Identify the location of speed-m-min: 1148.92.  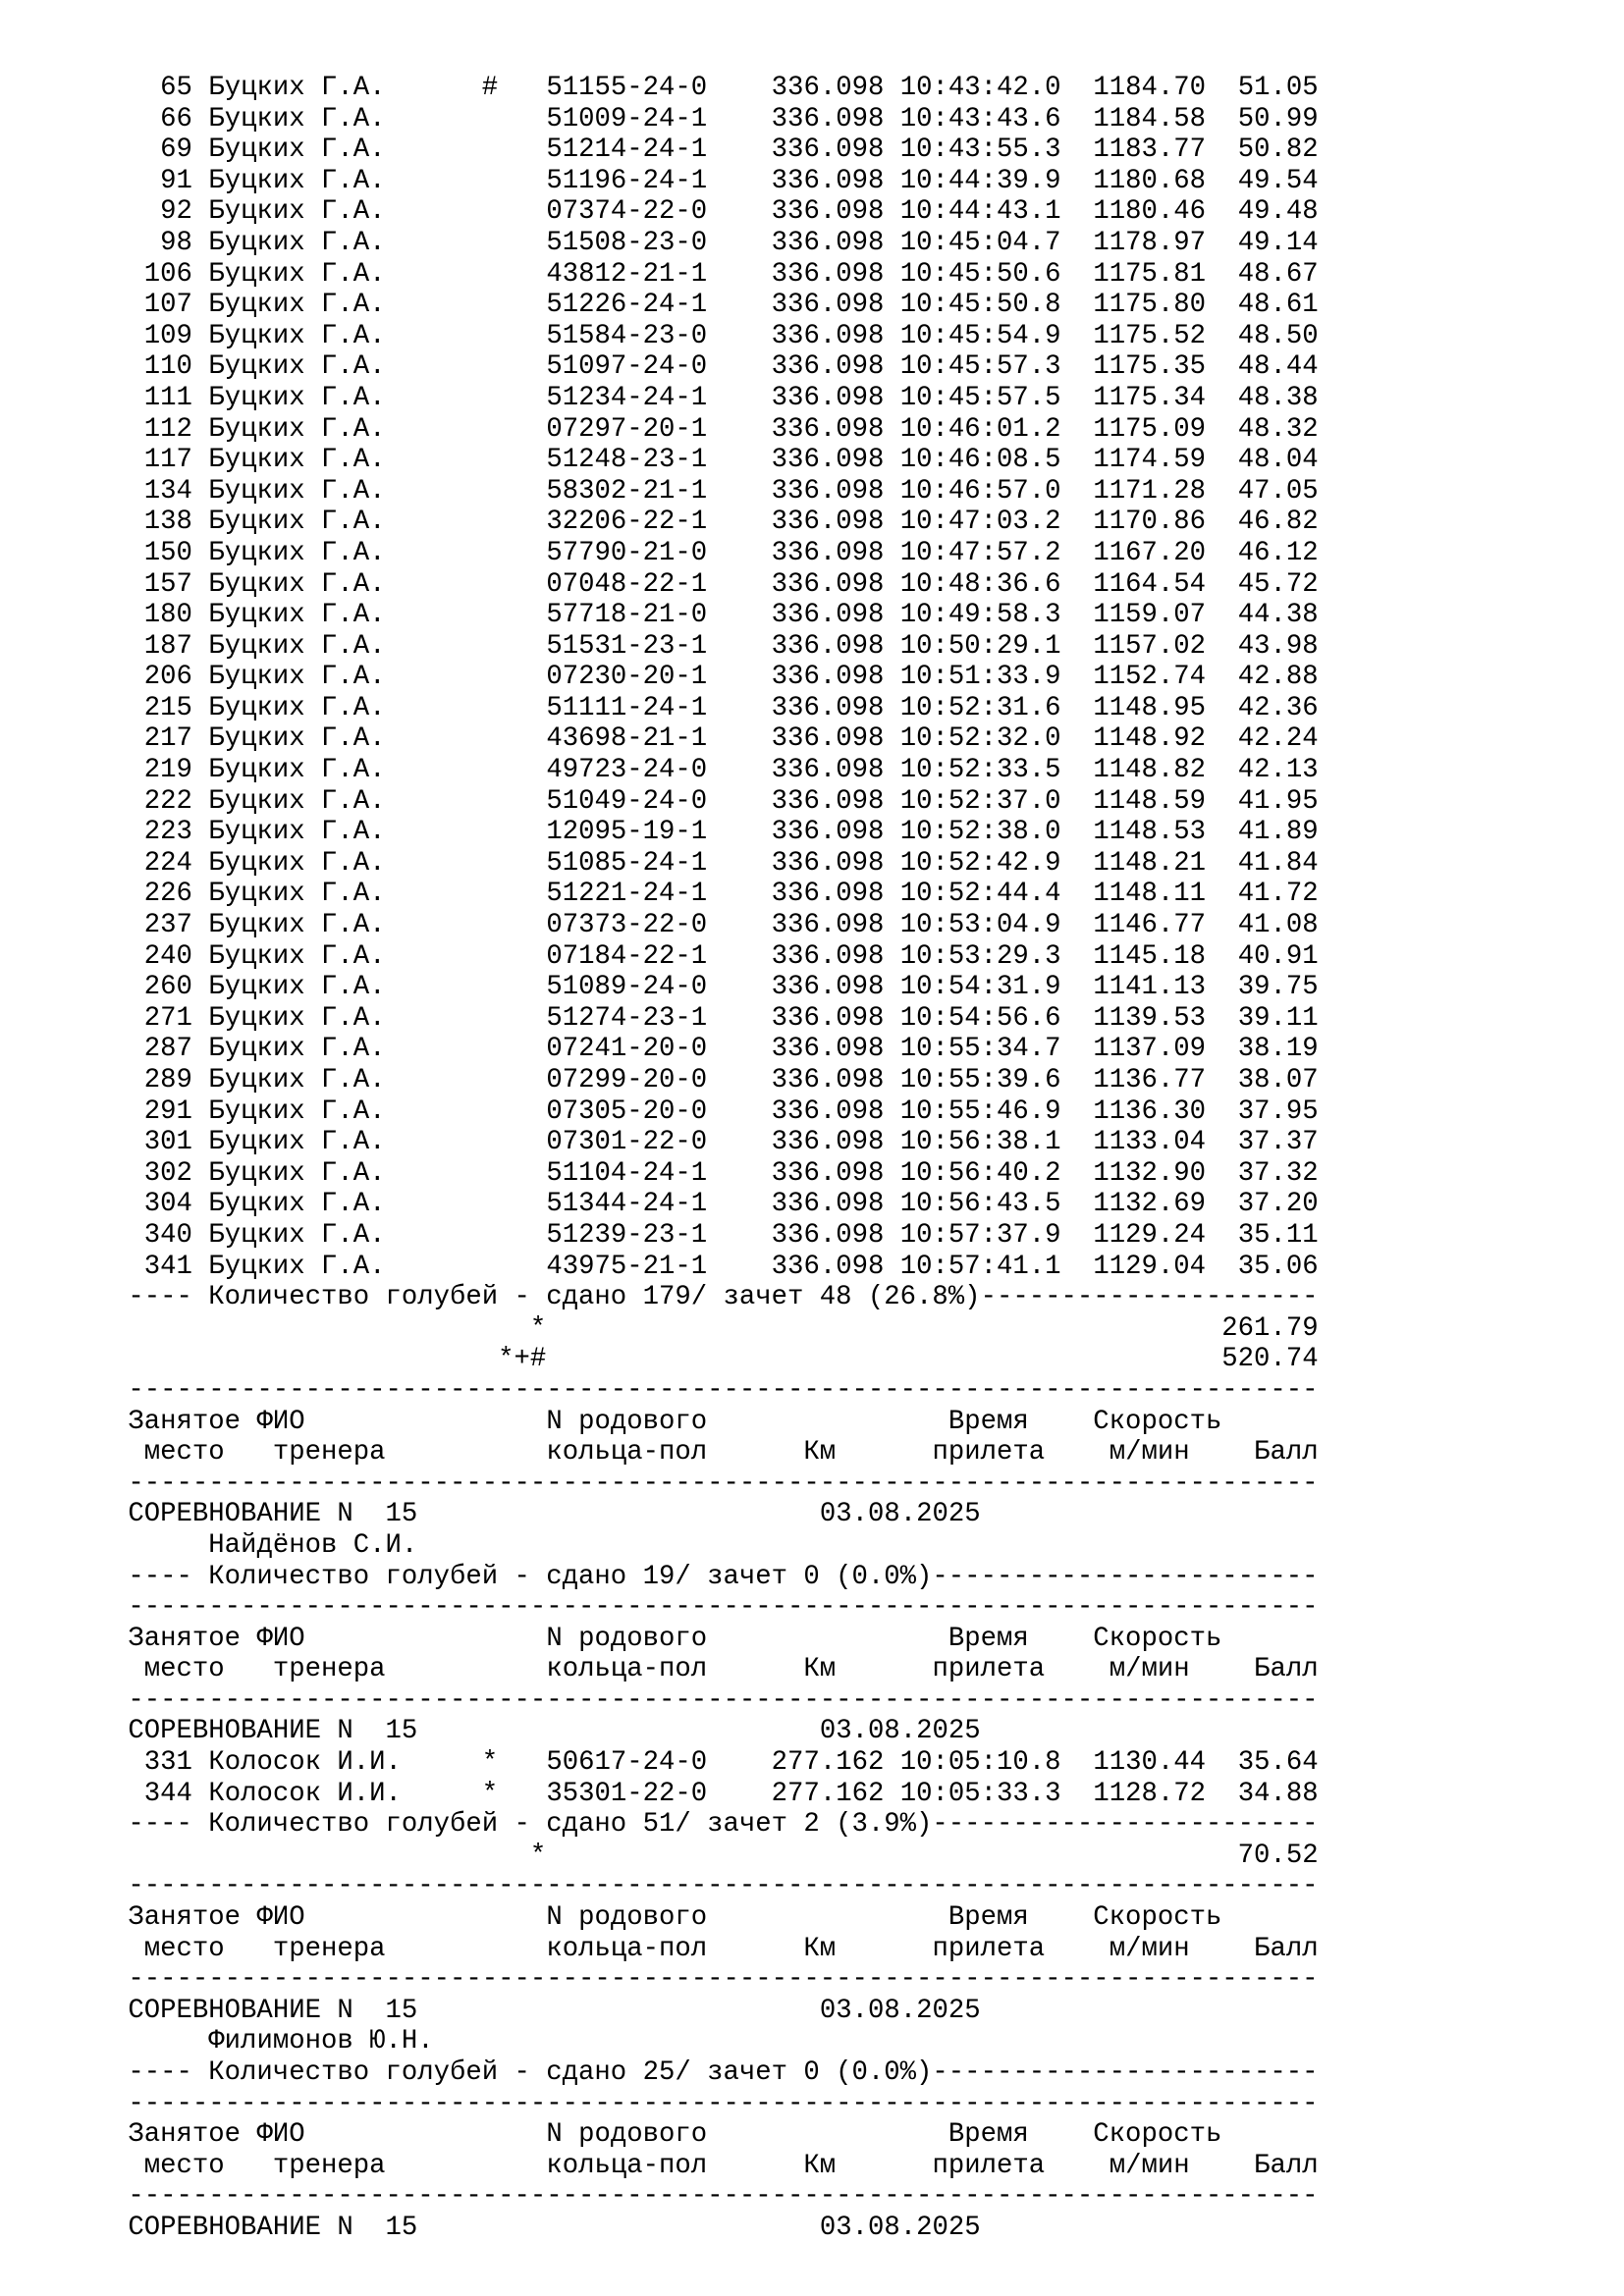
(1149, 739).